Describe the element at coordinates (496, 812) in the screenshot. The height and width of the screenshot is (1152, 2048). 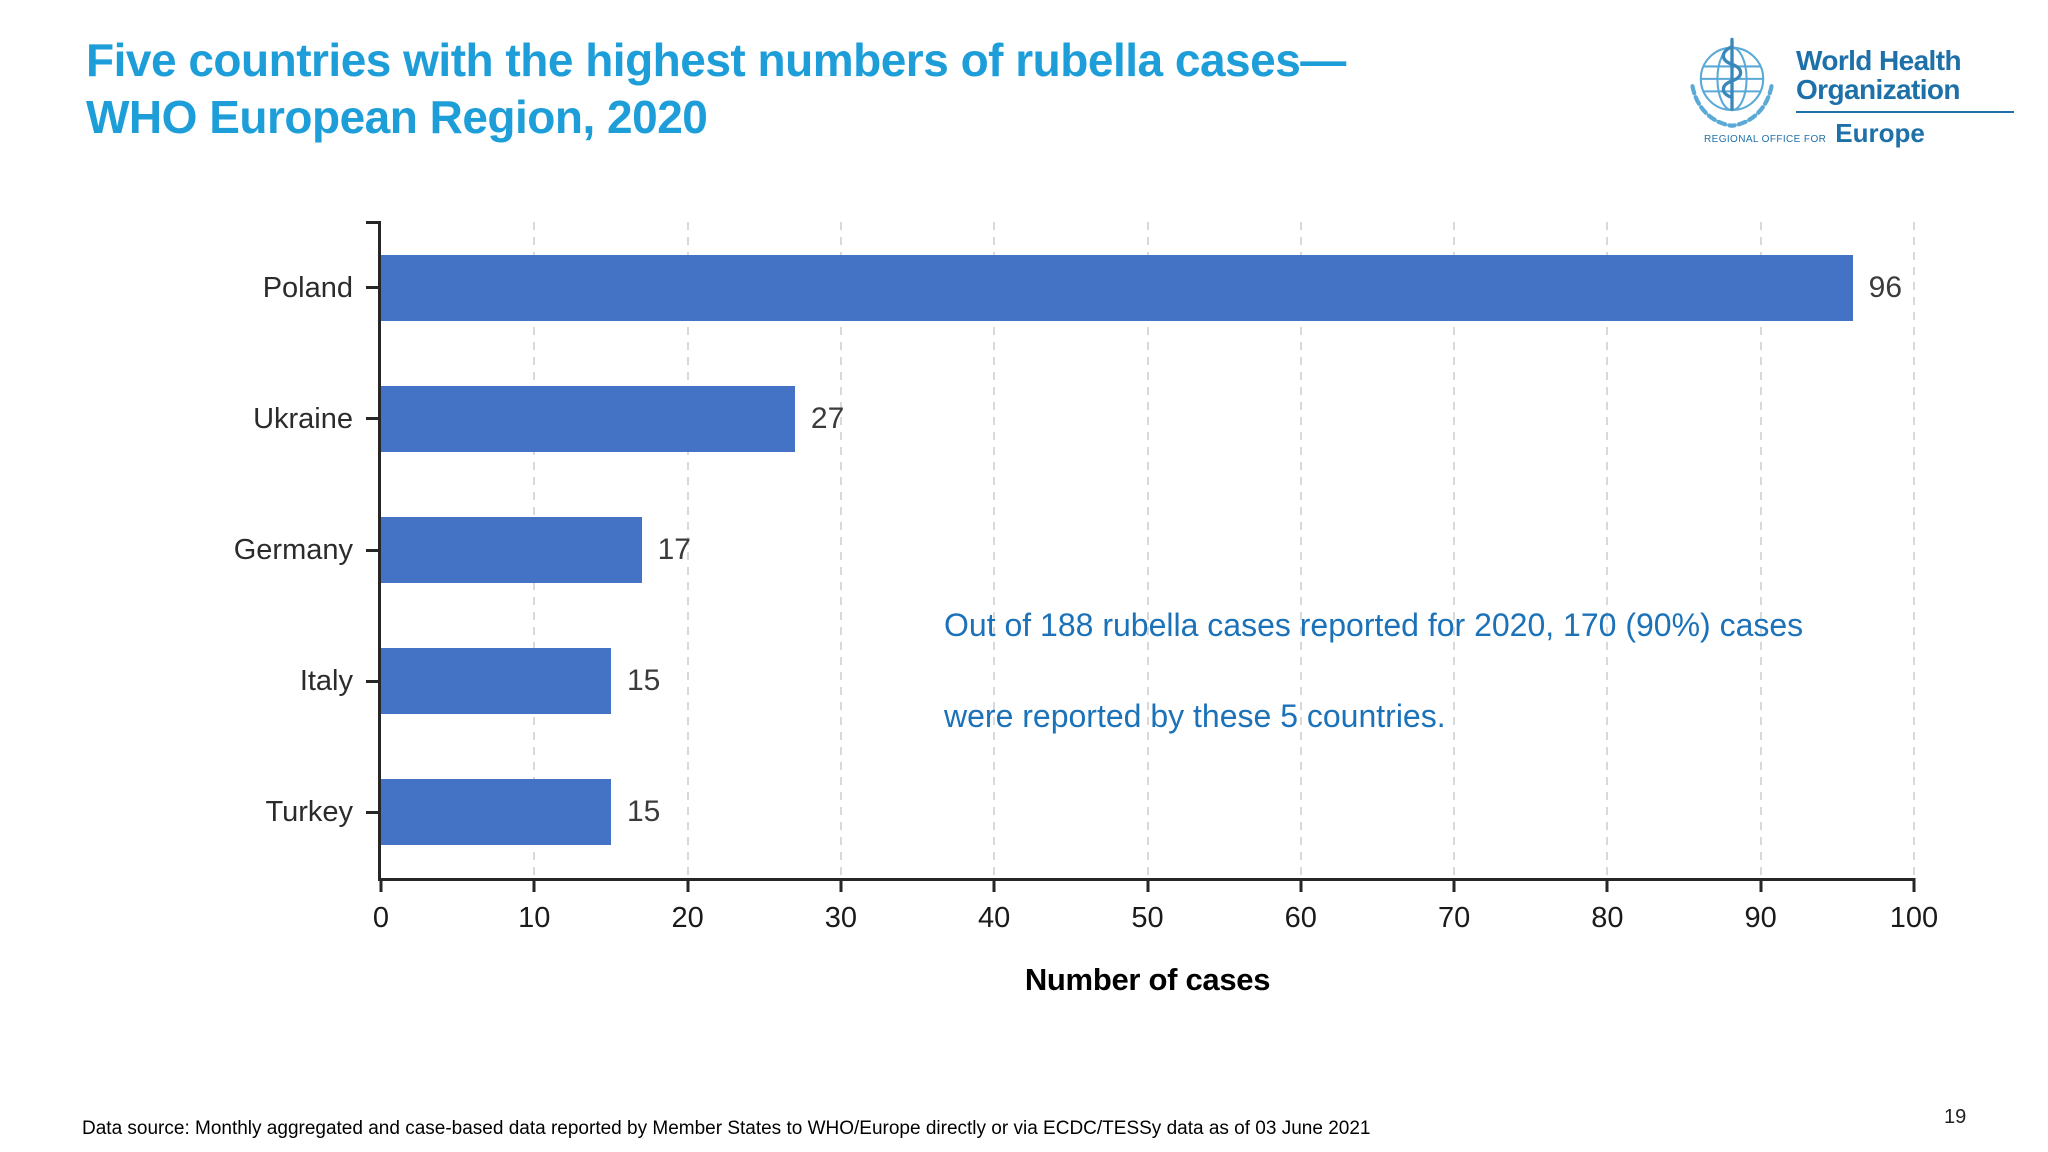
I see `bar-turkey` at that location.